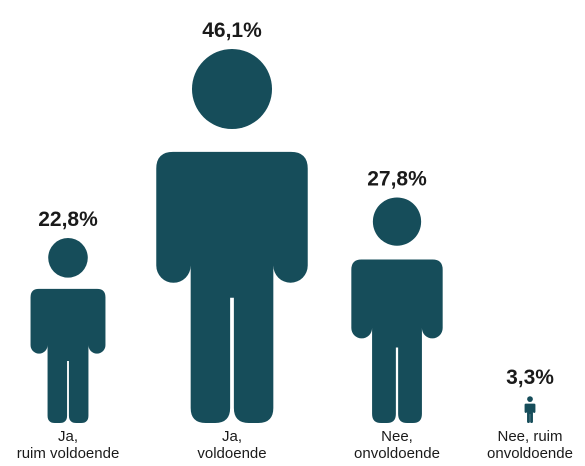  What do you see at coordinates (397, 453) in the screenshot?
I see `category-label-3-line-2: onvoldoende` at bounding box center [397, 453].